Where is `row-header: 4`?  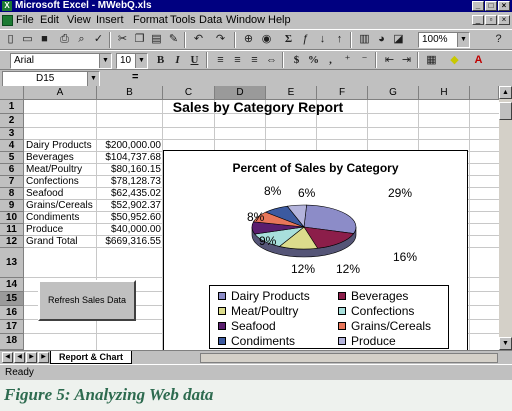 row-header: 4 is located at coordinates (12, 146).